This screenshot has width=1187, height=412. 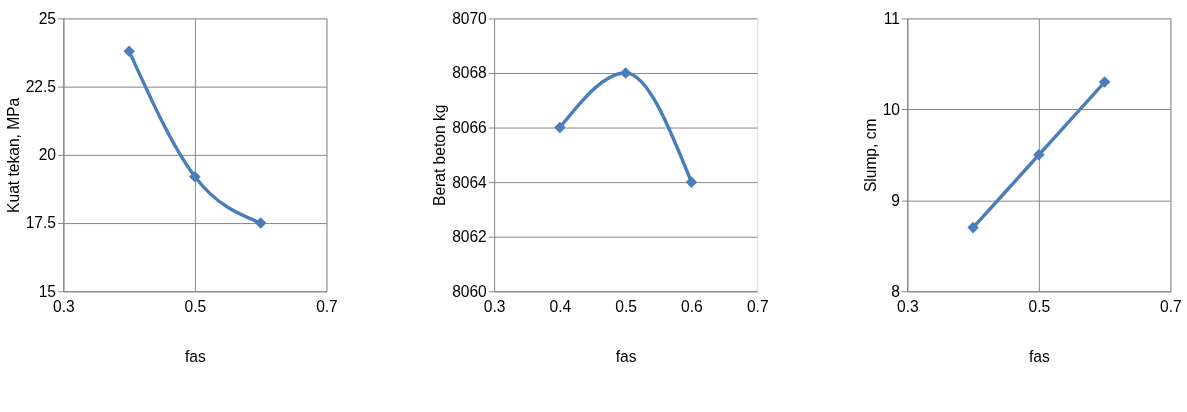 What do you see at coordinates (469, 73) in the screenshot?
I see `y-tick-label: 8068` at bounding box center [469, 73].